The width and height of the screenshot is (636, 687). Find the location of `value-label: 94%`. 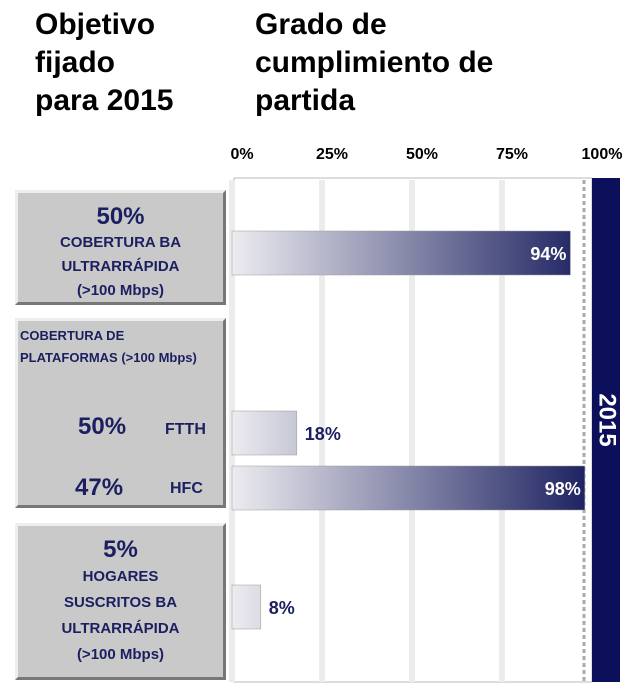

value-label: 94% is located at coordinates (548, 254).